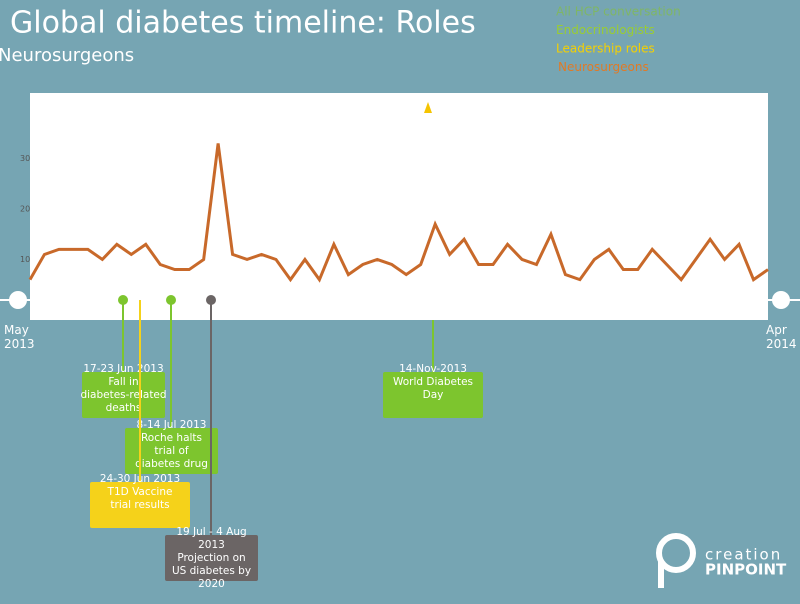  I want to click on logo-text: creation, so click(743, 555).